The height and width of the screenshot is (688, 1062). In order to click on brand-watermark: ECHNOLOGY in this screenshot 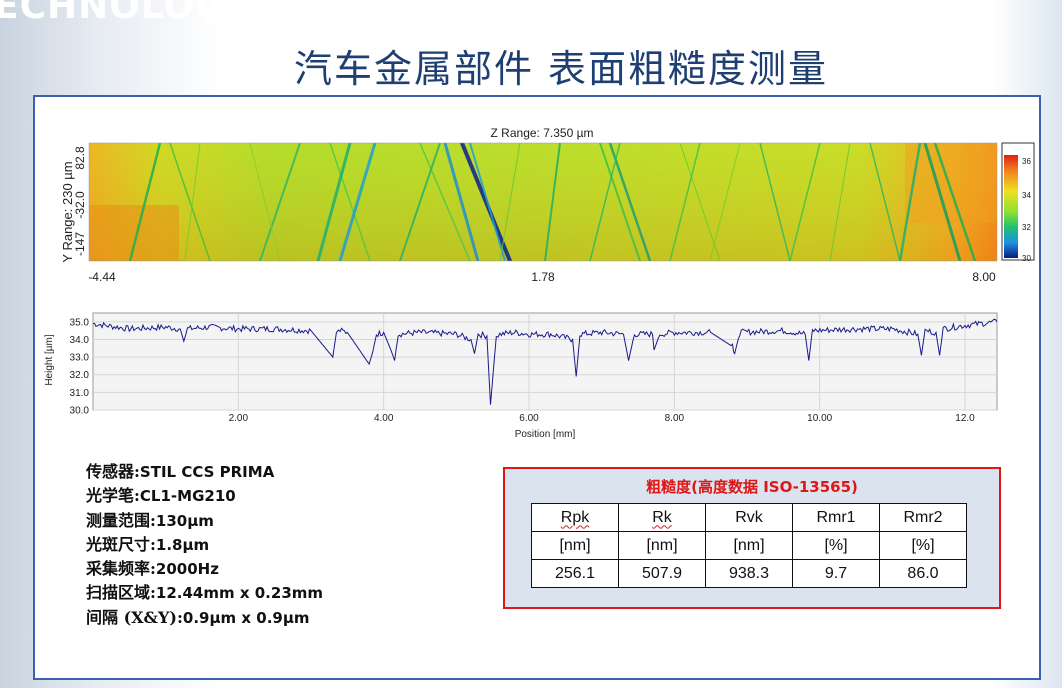, I will do `click(126, 13)`.